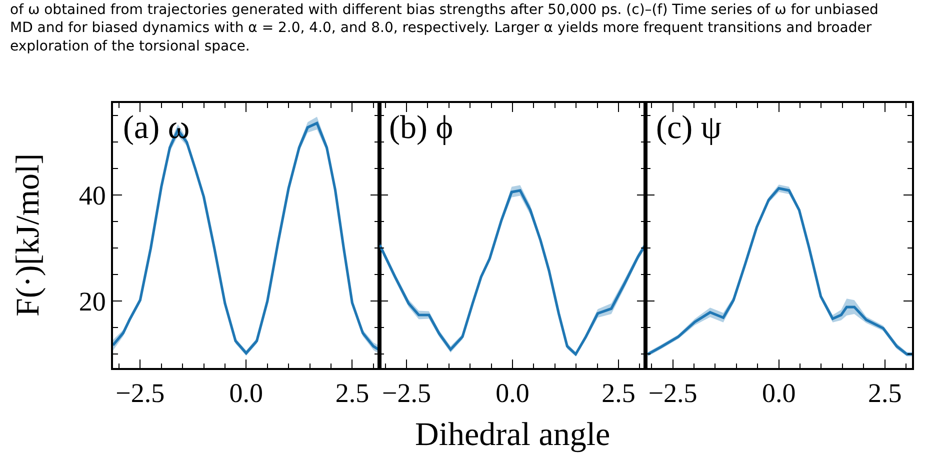  What do you see at coordinates (689, 128) in the screenshot?
I see `chart-title: (c) ψ` at bounding box center [689, 128].